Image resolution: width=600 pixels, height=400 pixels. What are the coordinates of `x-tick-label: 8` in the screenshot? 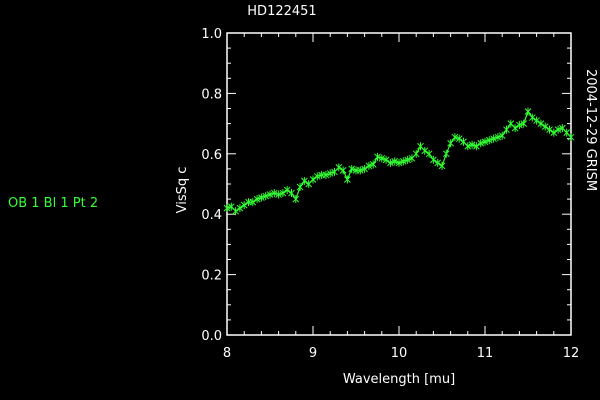 It's located at (227, 353).